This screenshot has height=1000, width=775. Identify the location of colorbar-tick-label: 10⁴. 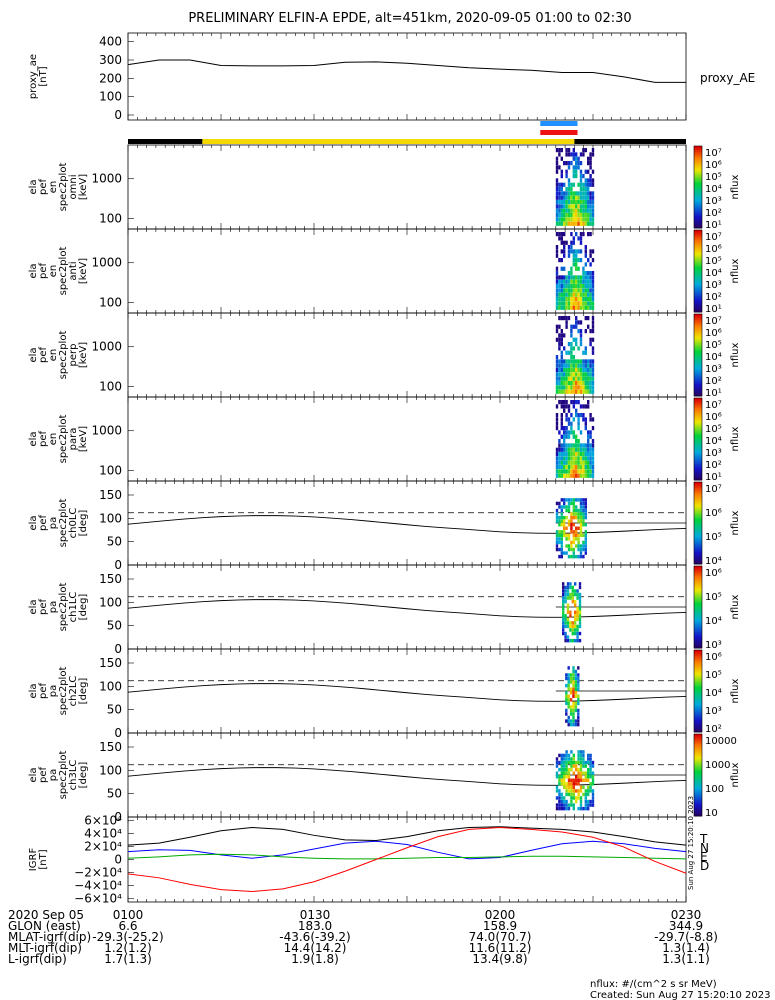
(713, 273).